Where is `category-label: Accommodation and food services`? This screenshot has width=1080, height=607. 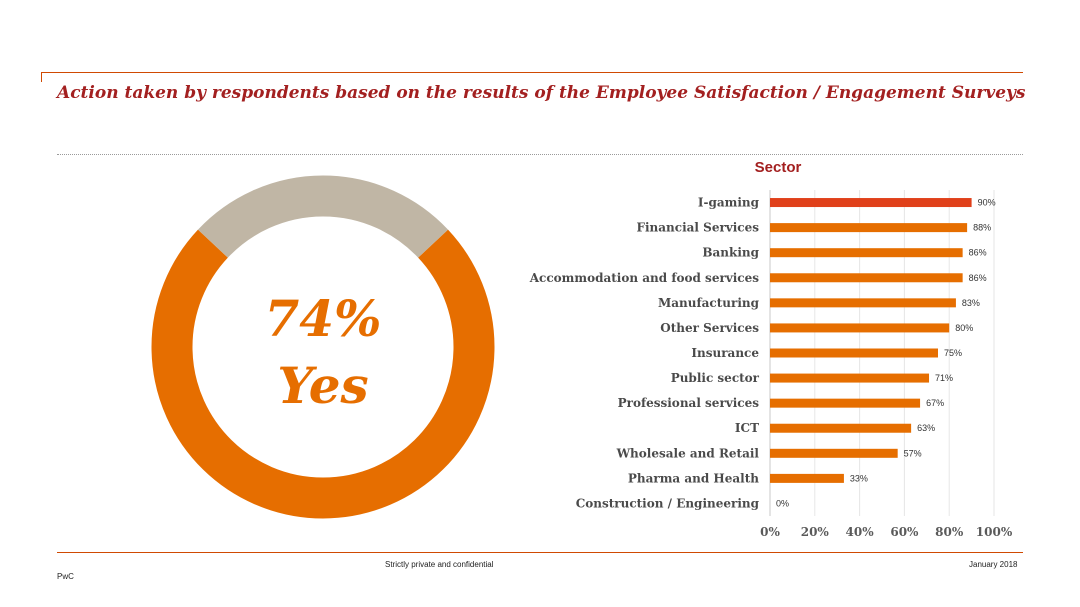
category-label: Accommodation and food services is located at coordinates (644, 278).